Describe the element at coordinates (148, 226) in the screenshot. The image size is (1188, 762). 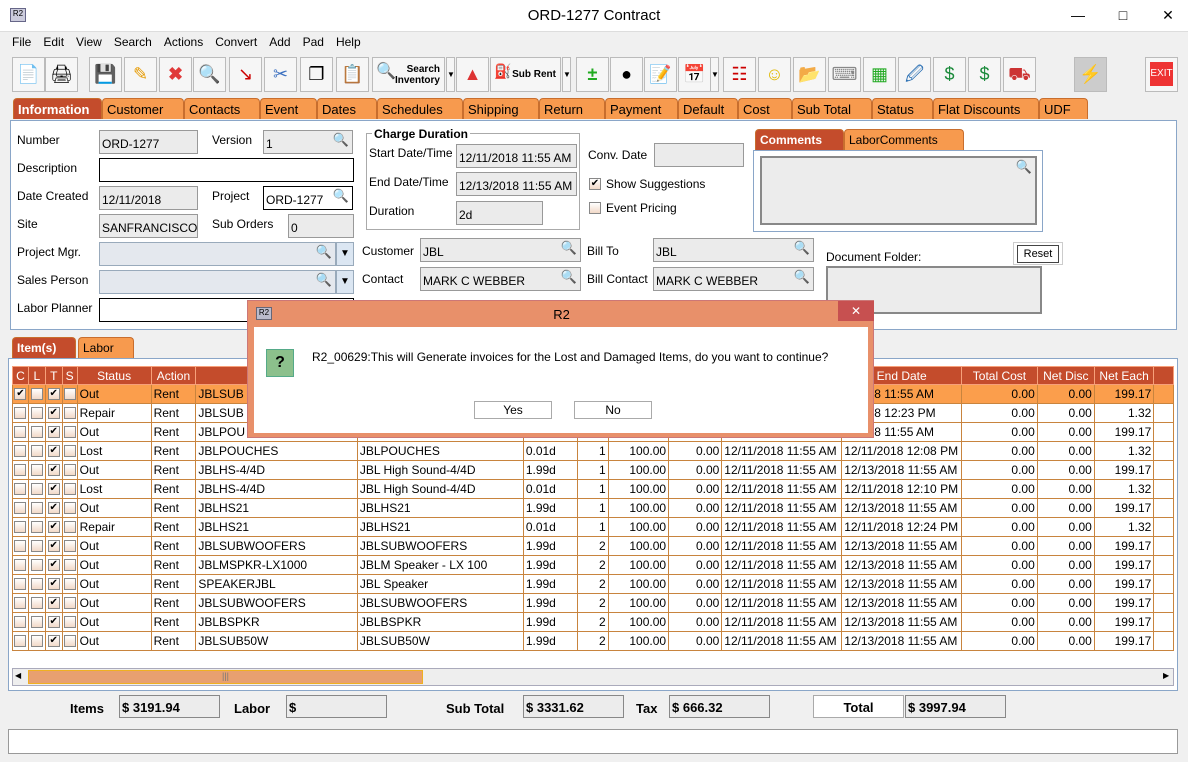
I see `site-field: SANFRANCISCO` at that location.